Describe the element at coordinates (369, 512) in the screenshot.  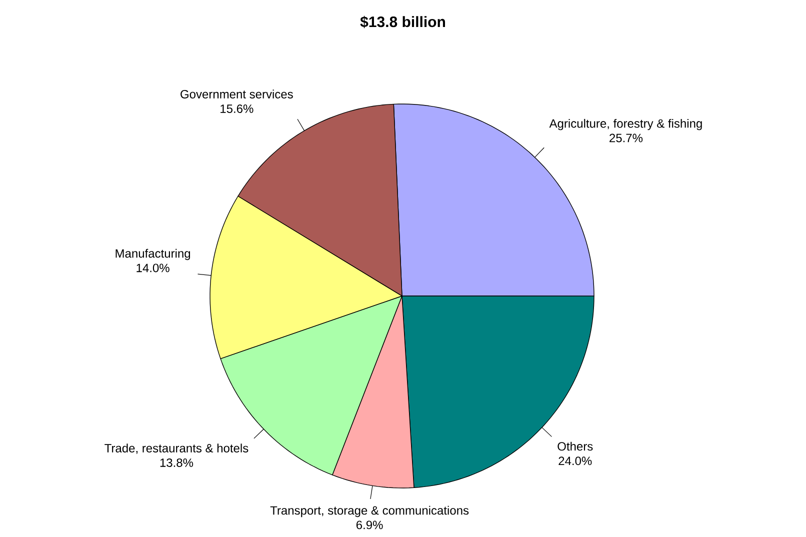
I see `slice-label: Transport, storage & communications` at that location.